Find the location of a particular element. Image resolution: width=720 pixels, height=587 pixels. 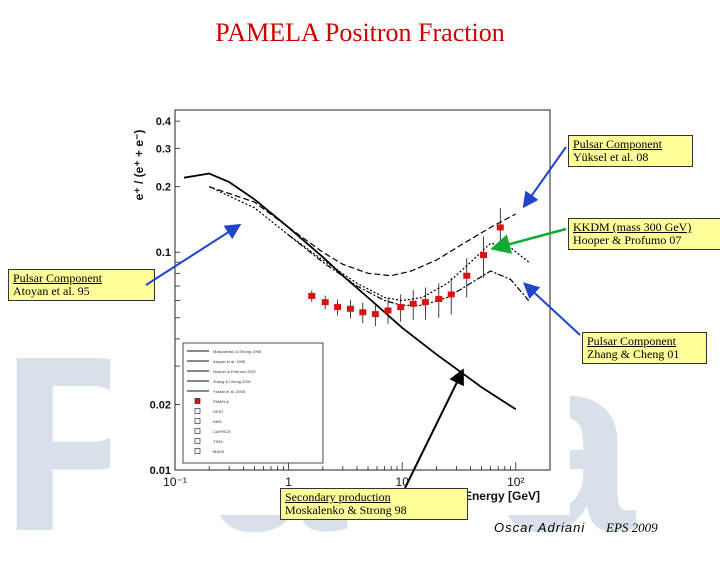

callout-pulsar-yuksel-line1: Pulsar Component is located at coordinates (617, 144).